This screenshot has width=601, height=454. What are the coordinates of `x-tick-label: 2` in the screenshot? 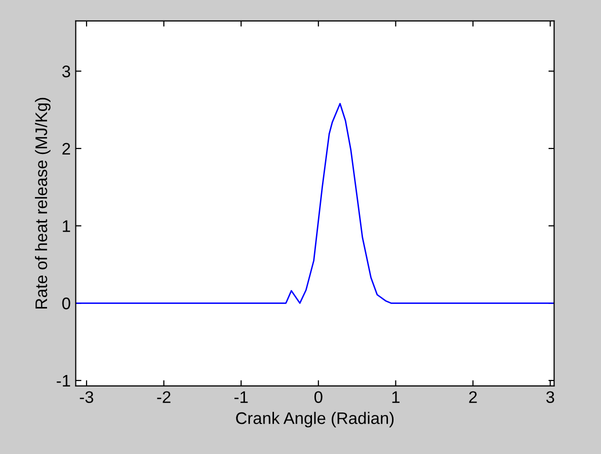 It's located at (473, 397).